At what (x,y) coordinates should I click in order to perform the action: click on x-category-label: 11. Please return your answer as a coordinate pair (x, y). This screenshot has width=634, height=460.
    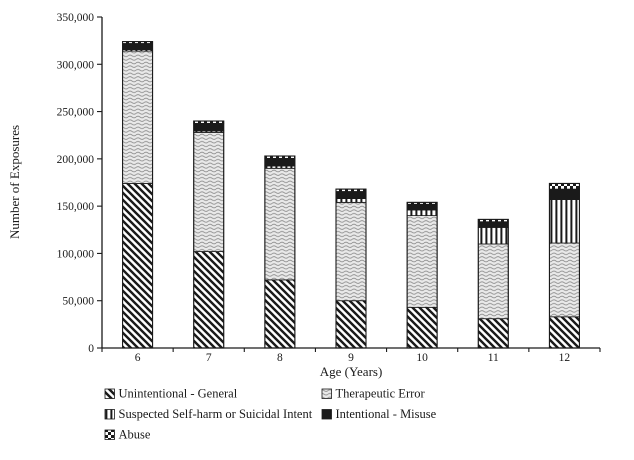
    Looking at the image, I should click on (493, 358).